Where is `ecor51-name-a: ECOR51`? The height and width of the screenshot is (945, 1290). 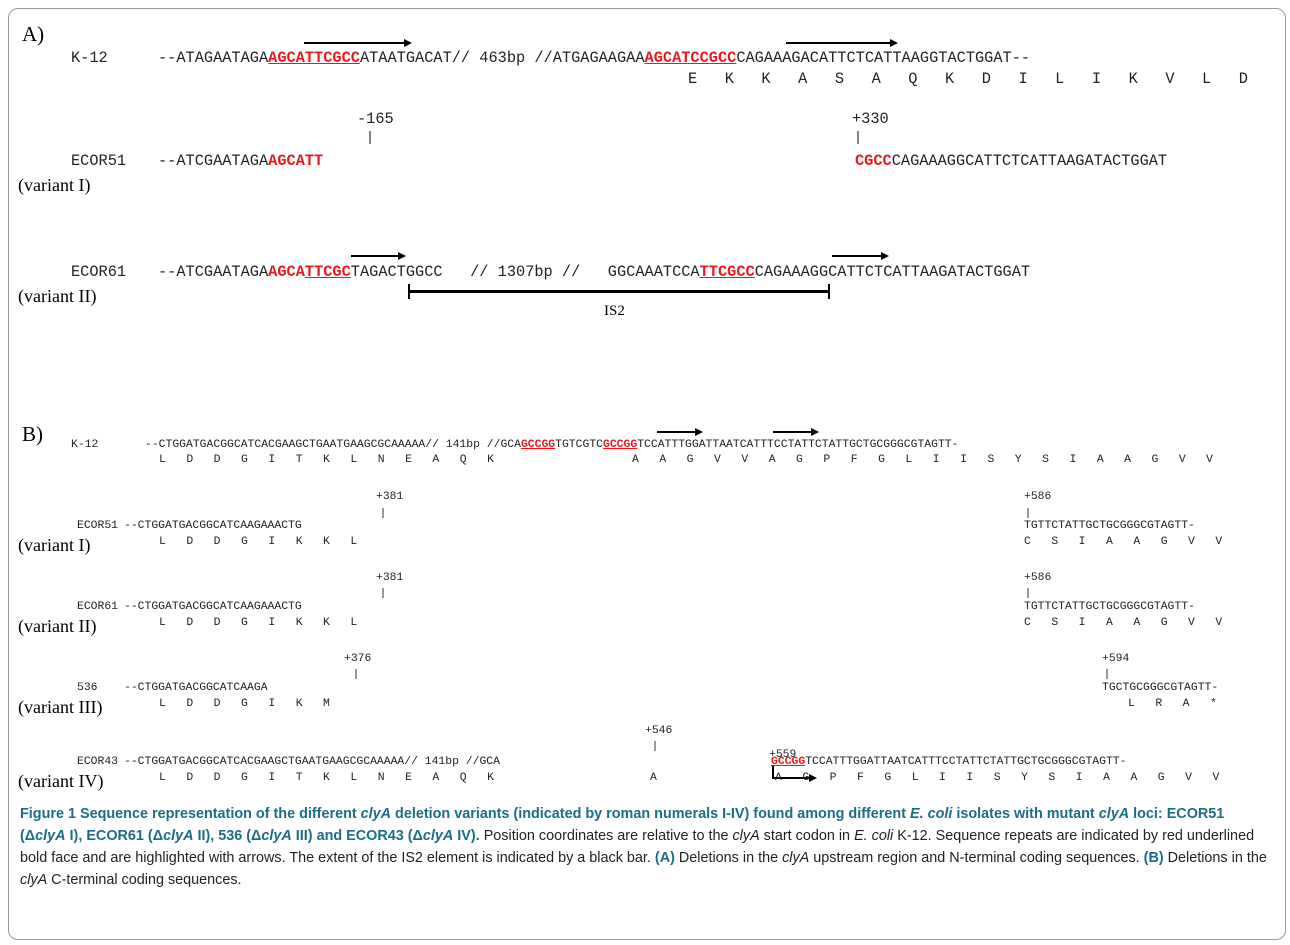 ecor51-name-a: ECOR51 is located at coordinates (99, 161).